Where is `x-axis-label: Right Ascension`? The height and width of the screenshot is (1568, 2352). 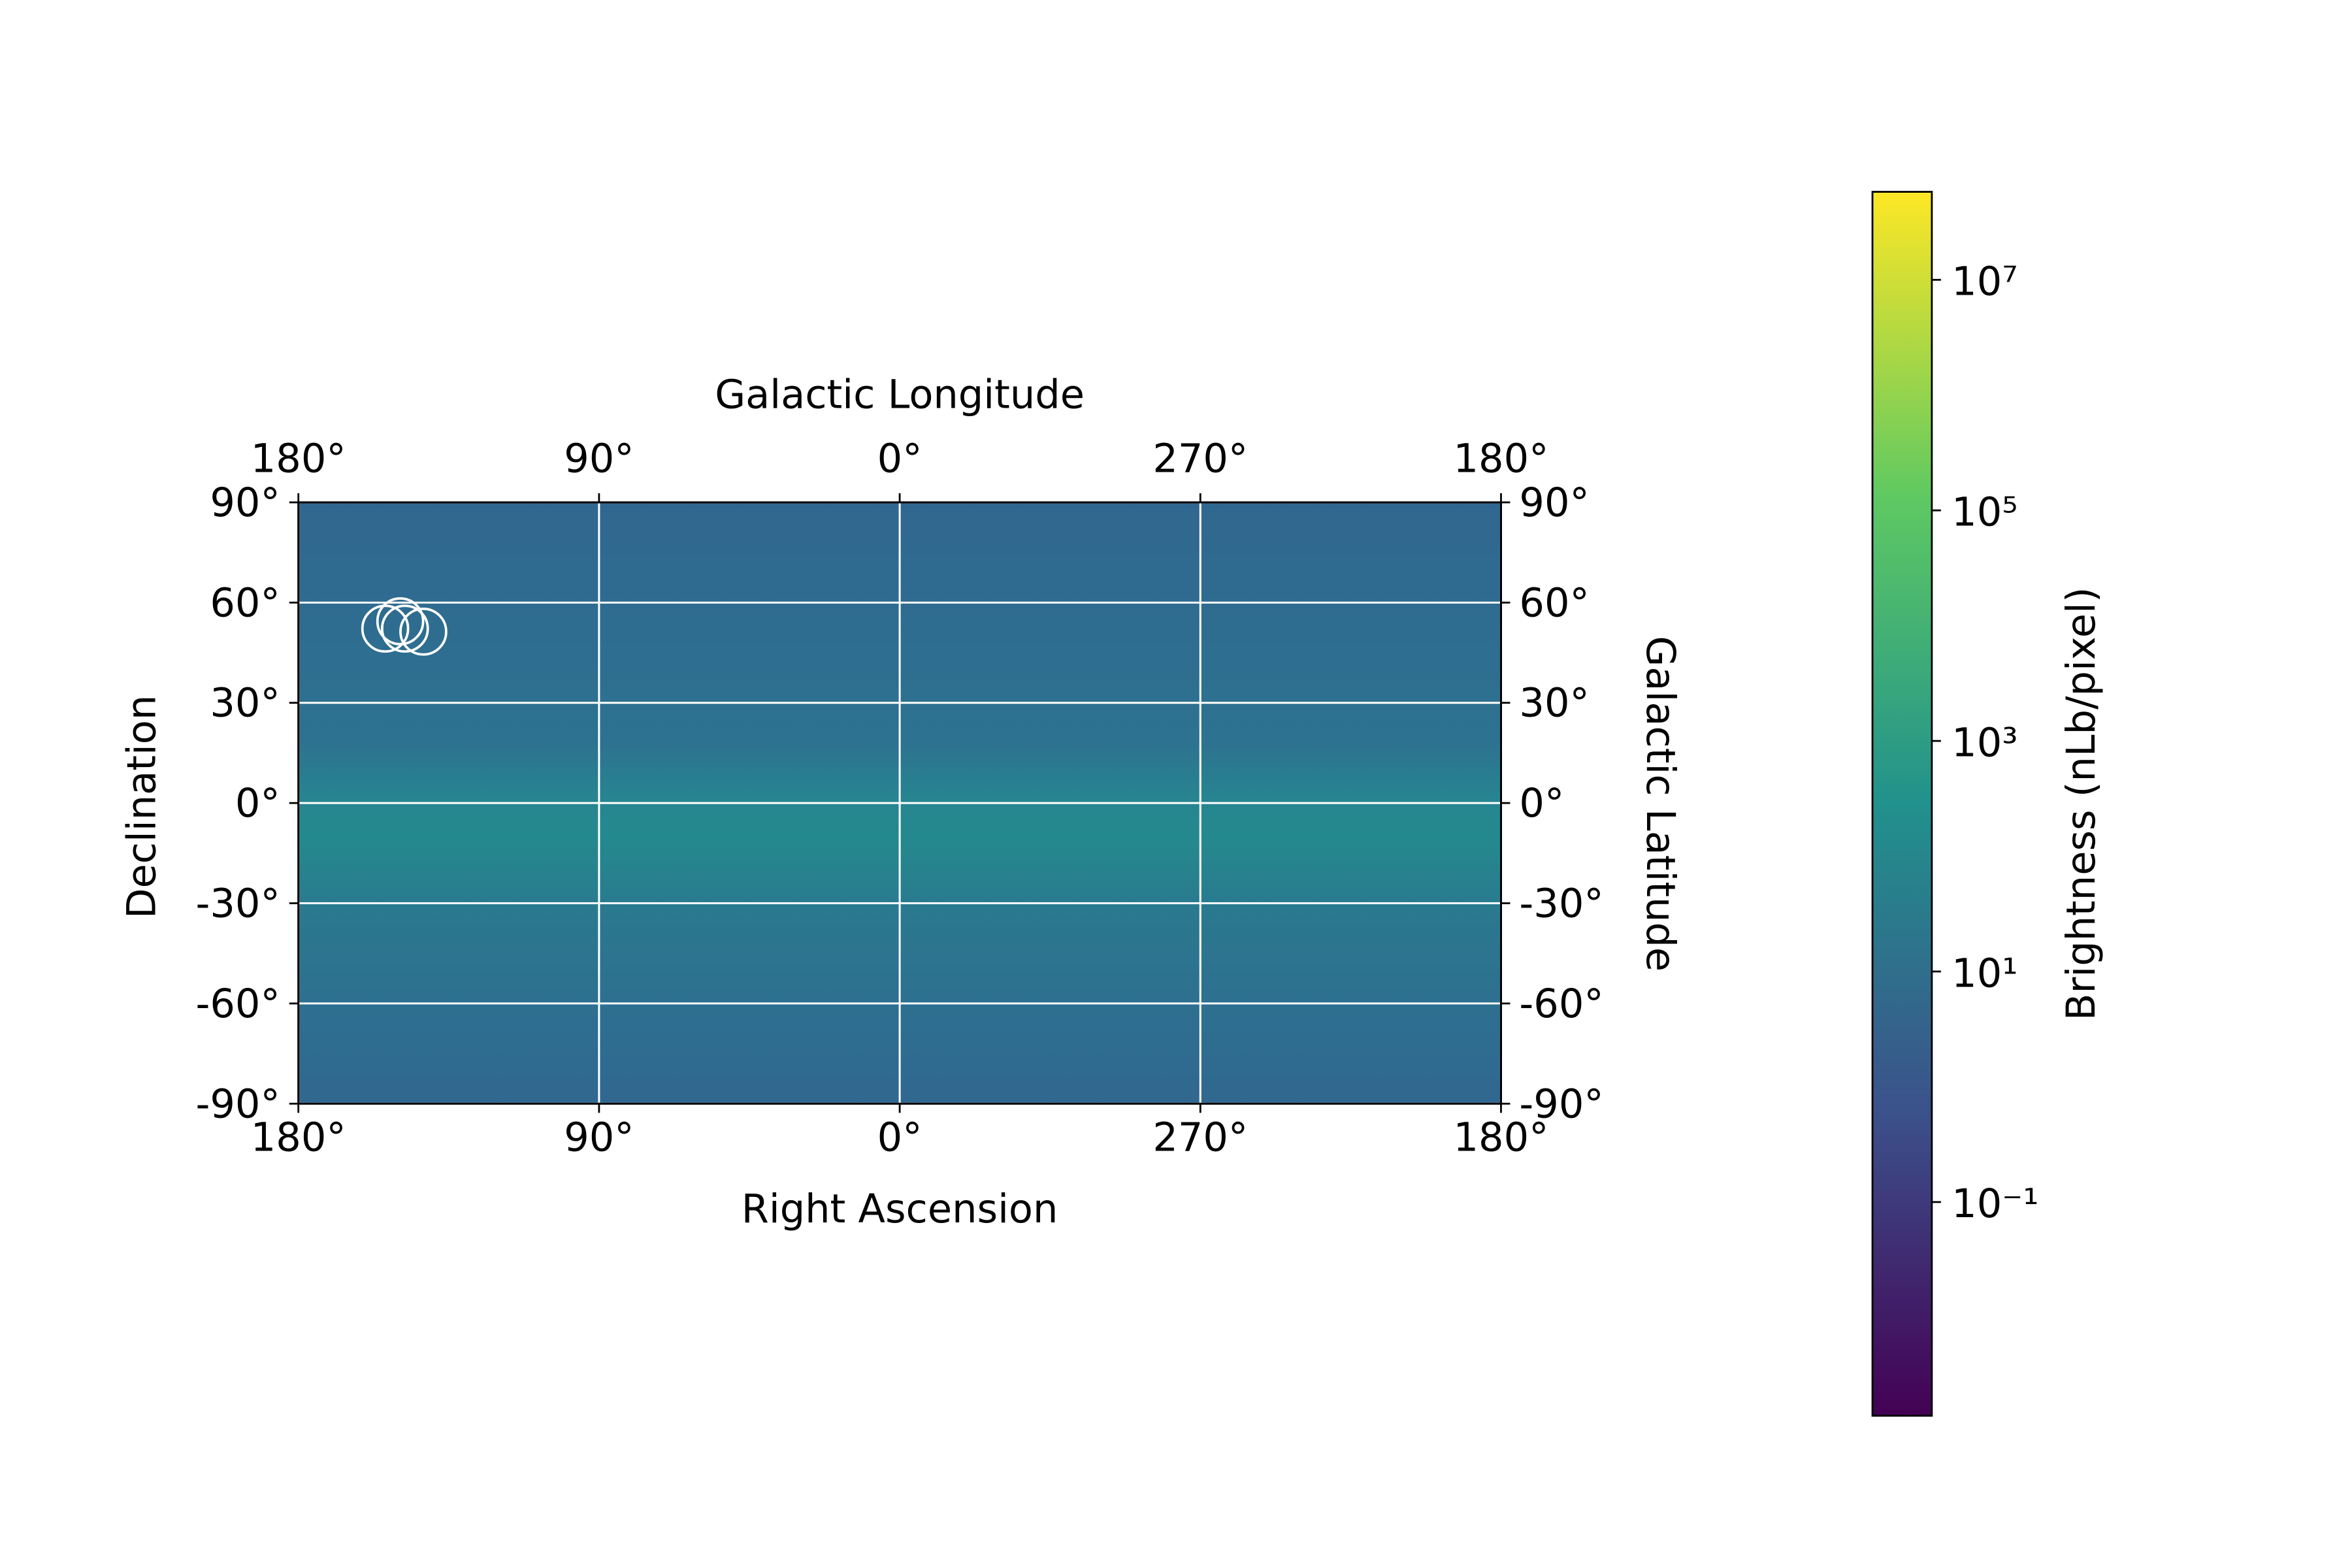 x-axis-label: Right Ascension is located at coordinates (900, 1209).